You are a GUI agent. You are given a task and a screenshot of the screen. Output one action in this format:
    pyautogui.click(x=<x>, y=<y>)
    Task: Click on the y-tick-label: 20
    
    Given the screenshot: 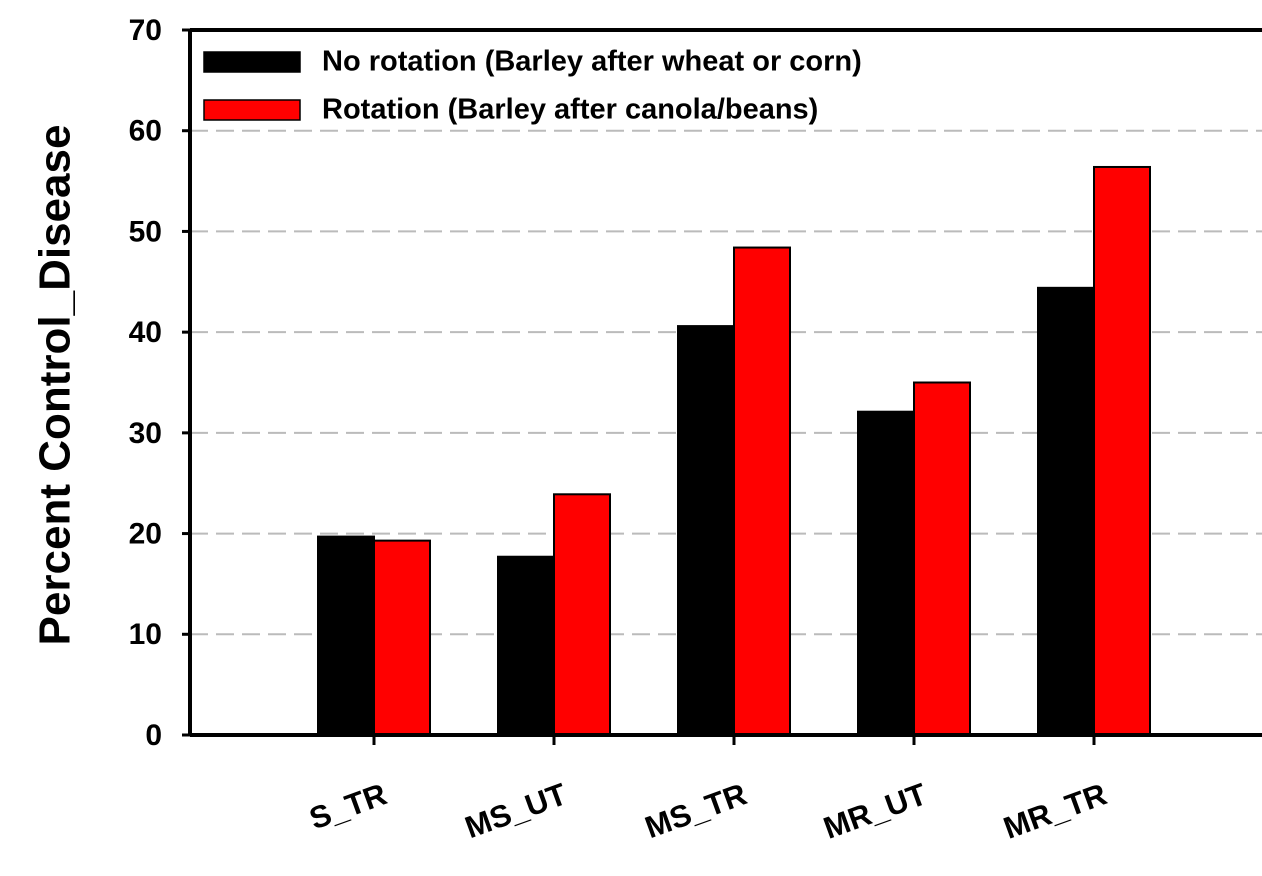 What is the action you would take?
    pyautogui.click(x=145, y=533)
    